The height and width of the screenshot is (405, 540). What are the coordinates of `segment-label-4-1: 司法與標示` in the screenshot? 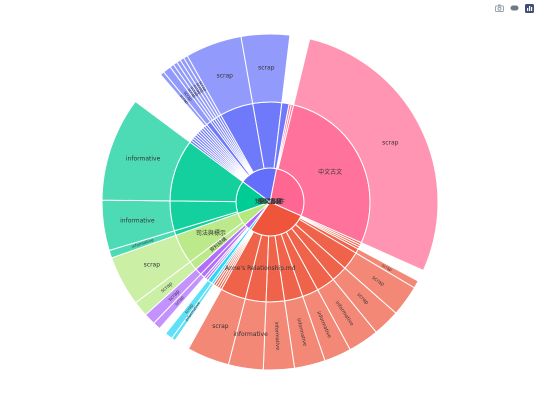 It's located at (211, 233).